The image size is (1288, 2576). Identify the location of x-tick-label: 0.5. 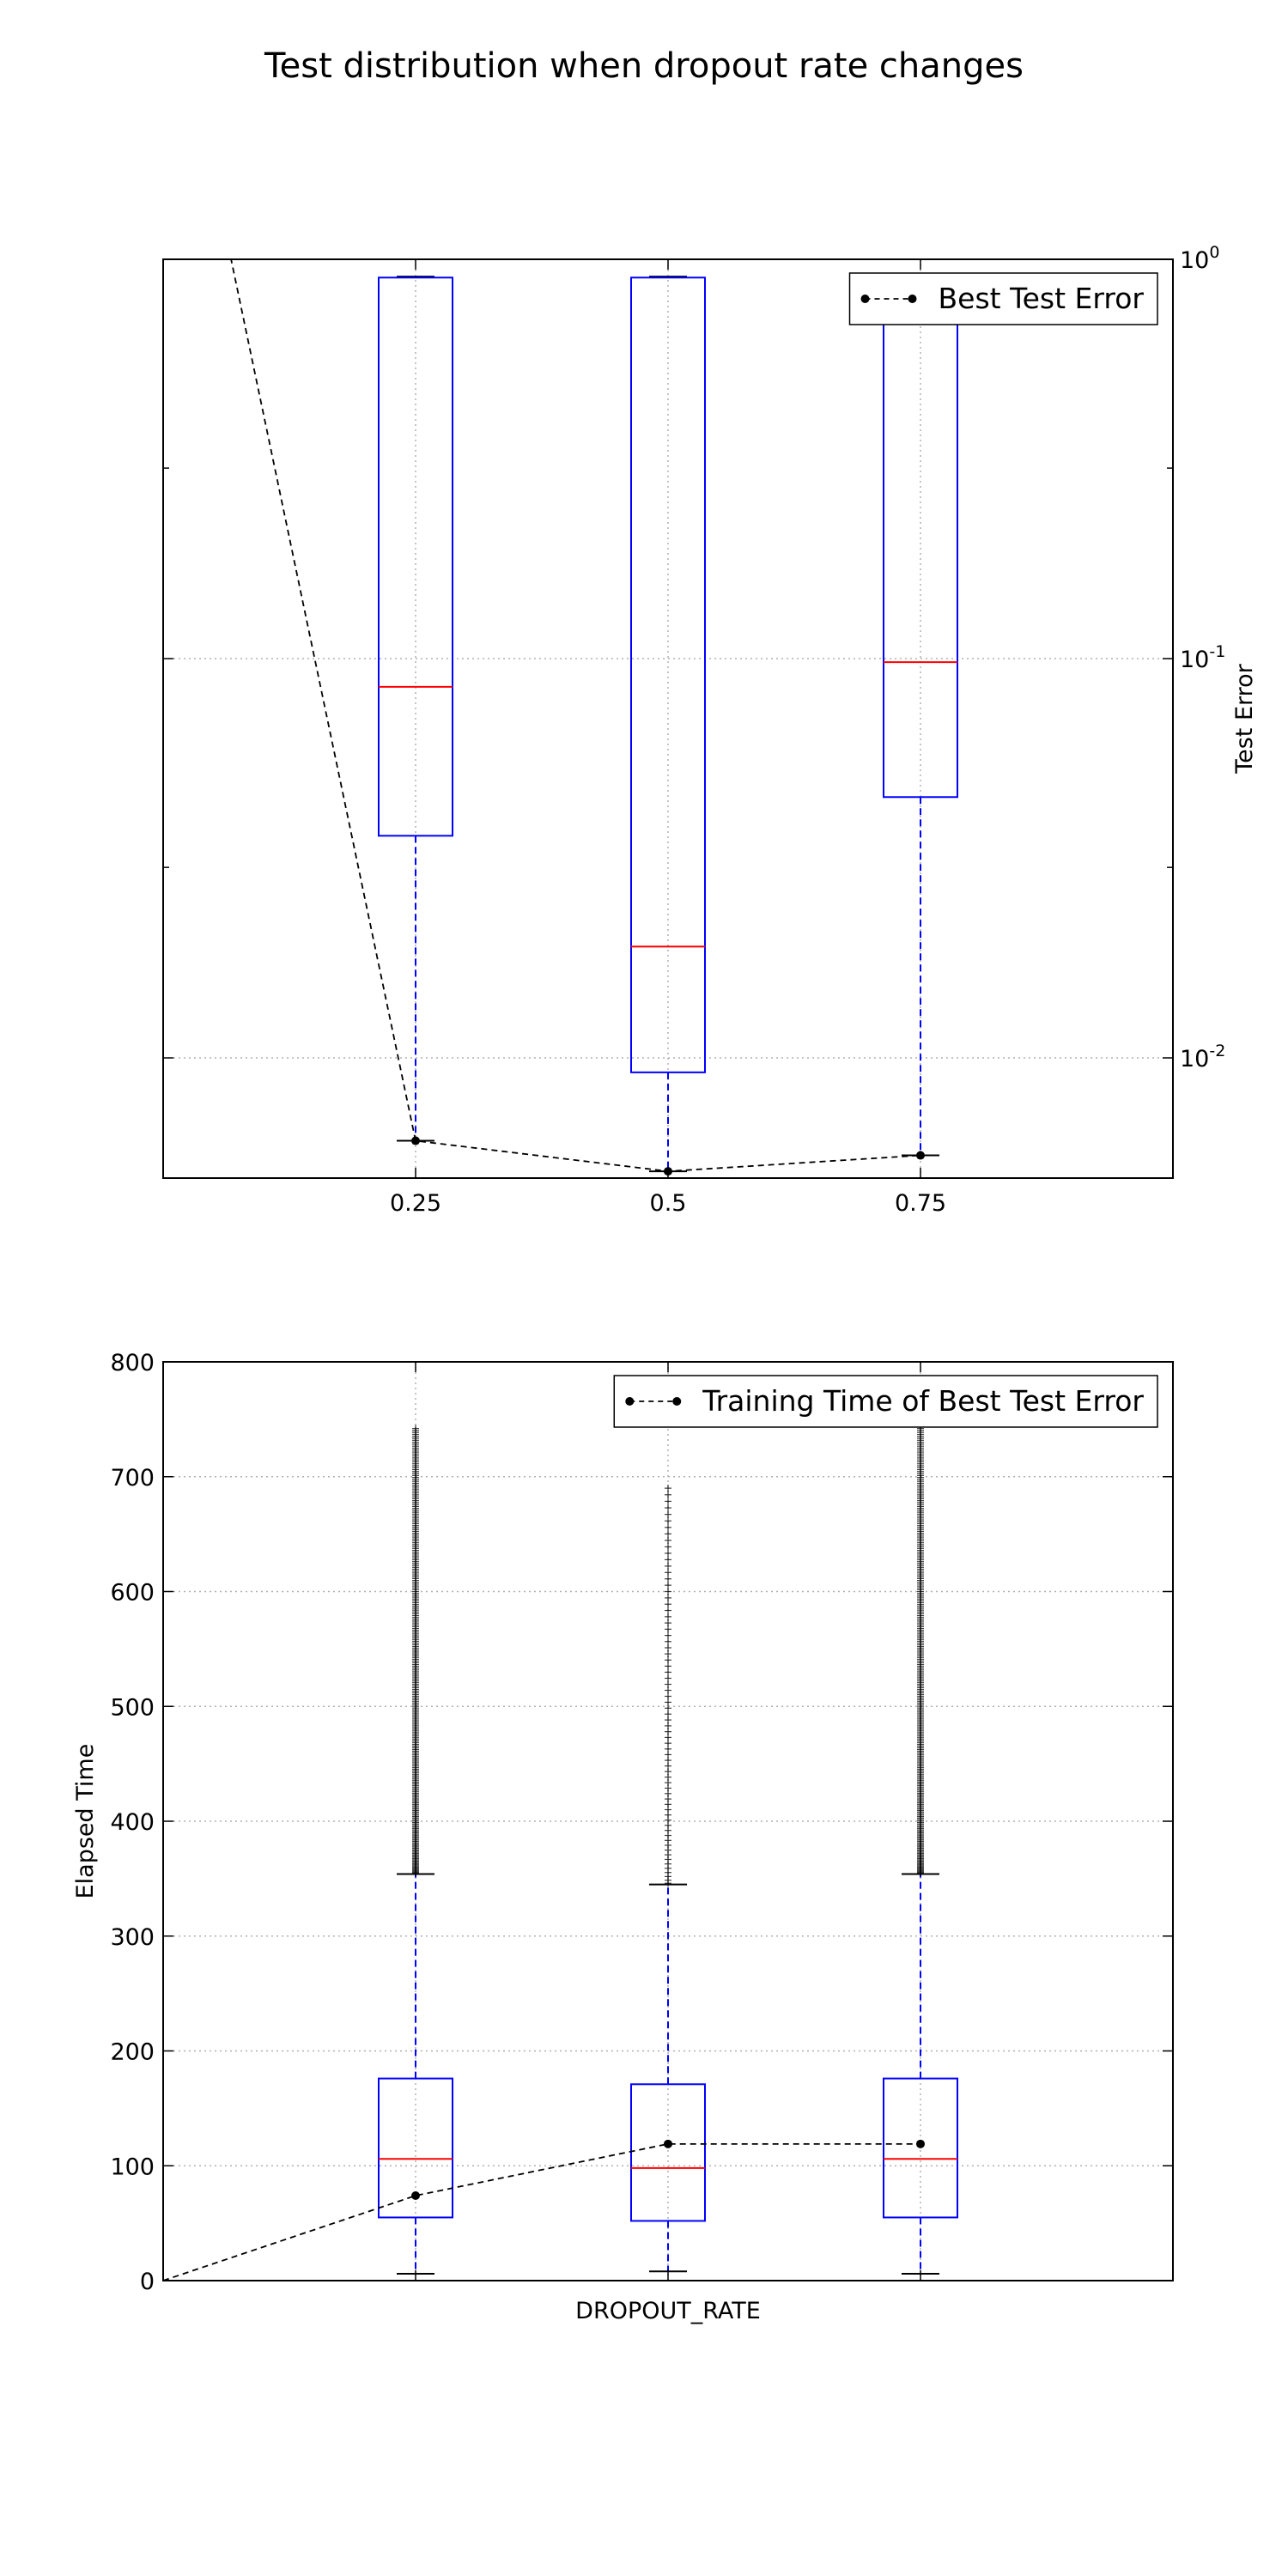
(669, 1203).